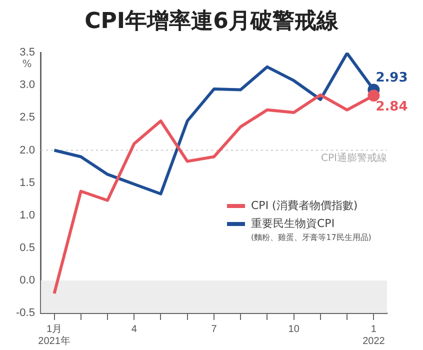  Describe the element at coordinates (294, 329) in the screenshot. I see `x-tick-label: 10` at that location.